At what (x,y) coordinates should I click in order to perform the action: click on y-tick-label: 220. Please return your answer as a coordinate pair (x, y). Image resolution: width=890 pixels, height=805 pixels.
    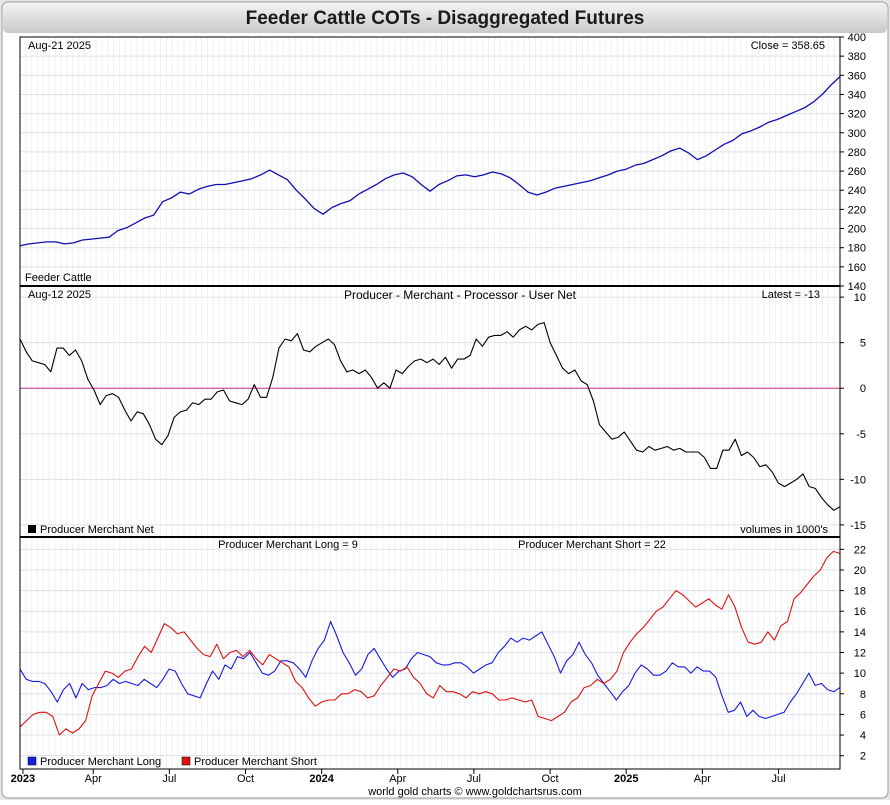
    Looking at the image, I should click on (857, 210).